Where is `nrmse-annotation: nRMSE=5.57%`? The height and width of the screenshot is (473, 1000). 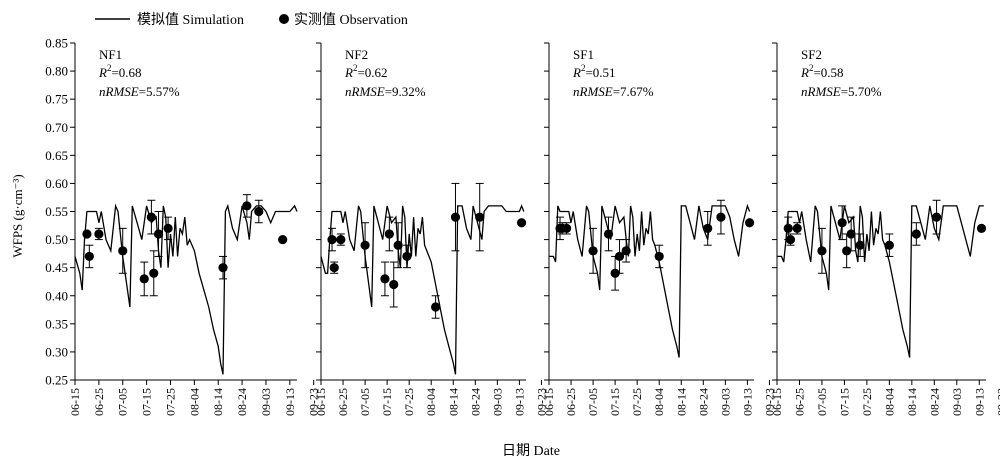
nrmse-annotation: nRMSE=5.57% is located at coordinates (139, 91).